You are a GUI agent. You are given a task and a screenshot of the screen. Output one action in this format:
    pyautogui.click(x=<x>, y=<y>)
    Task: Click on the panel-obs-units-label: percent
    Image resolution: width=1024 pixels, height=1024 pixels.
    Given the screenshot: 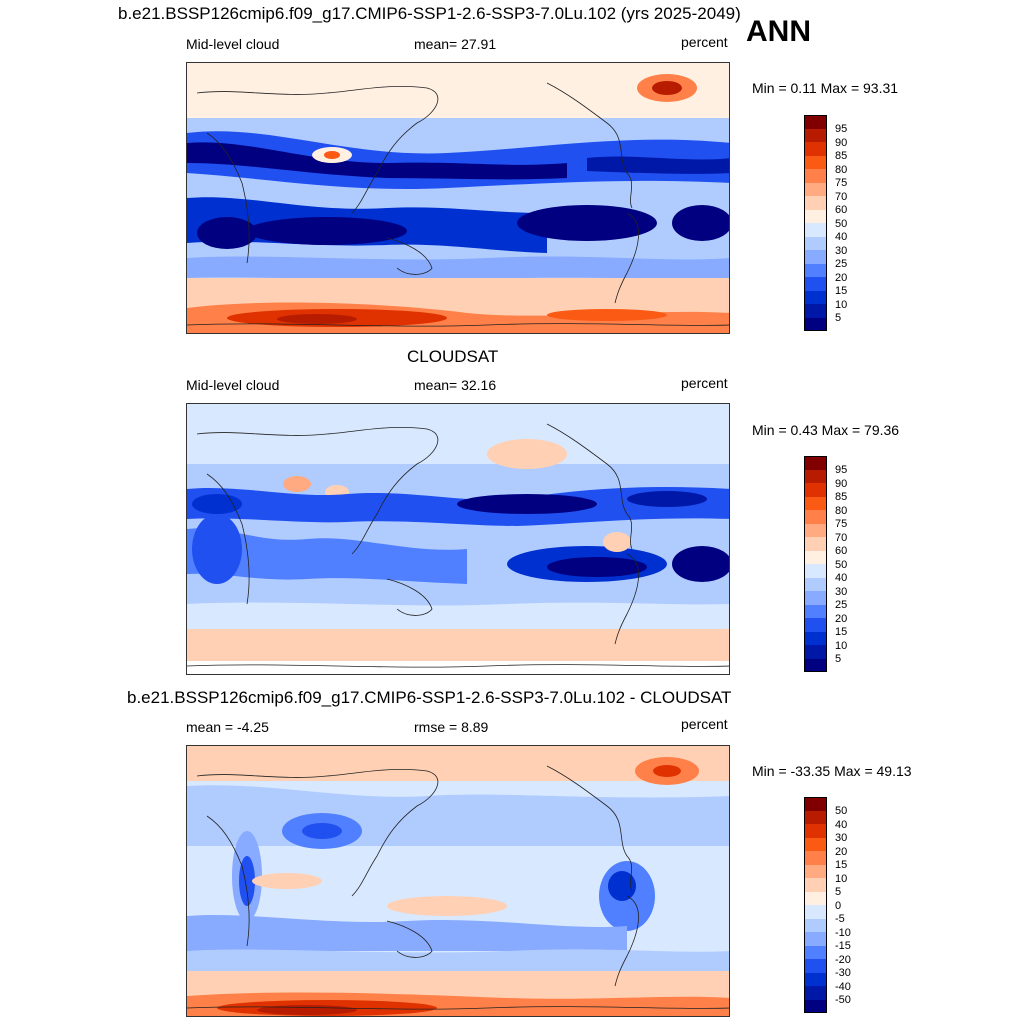 What is the action you would take?
    pyautogui.click(x=704, y=383)
    